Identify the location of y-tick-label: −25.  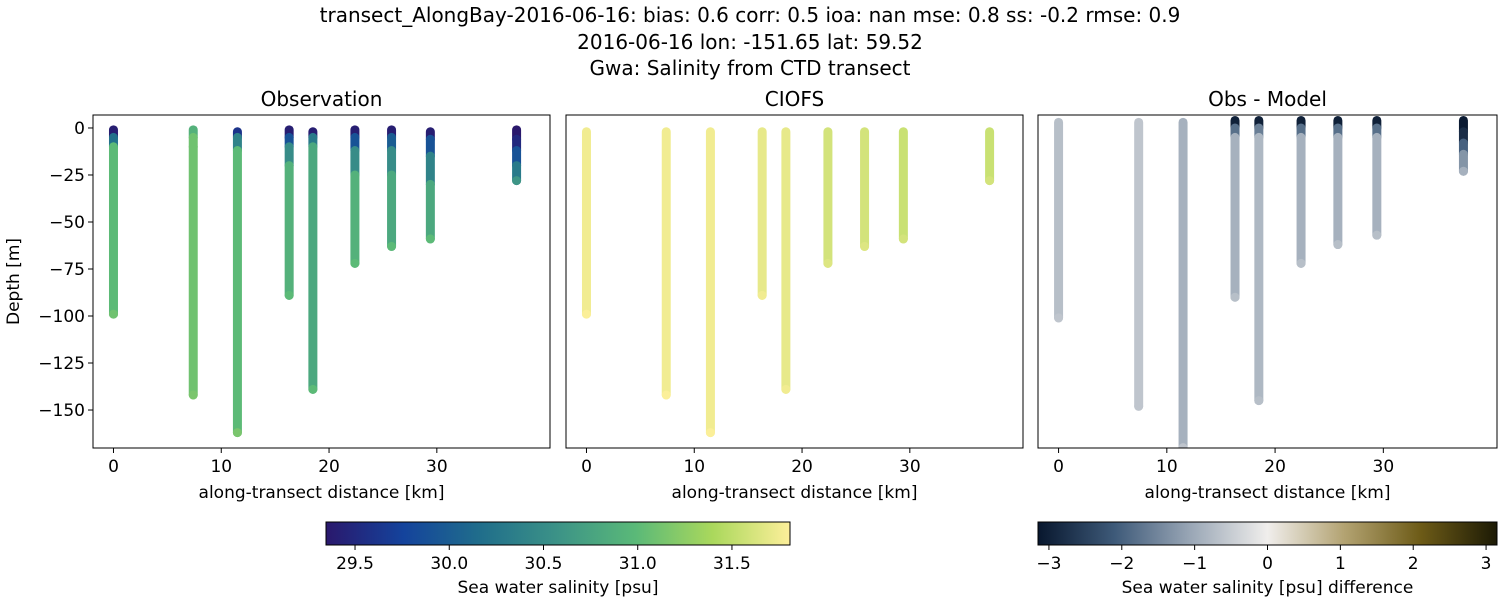
(67, 176).